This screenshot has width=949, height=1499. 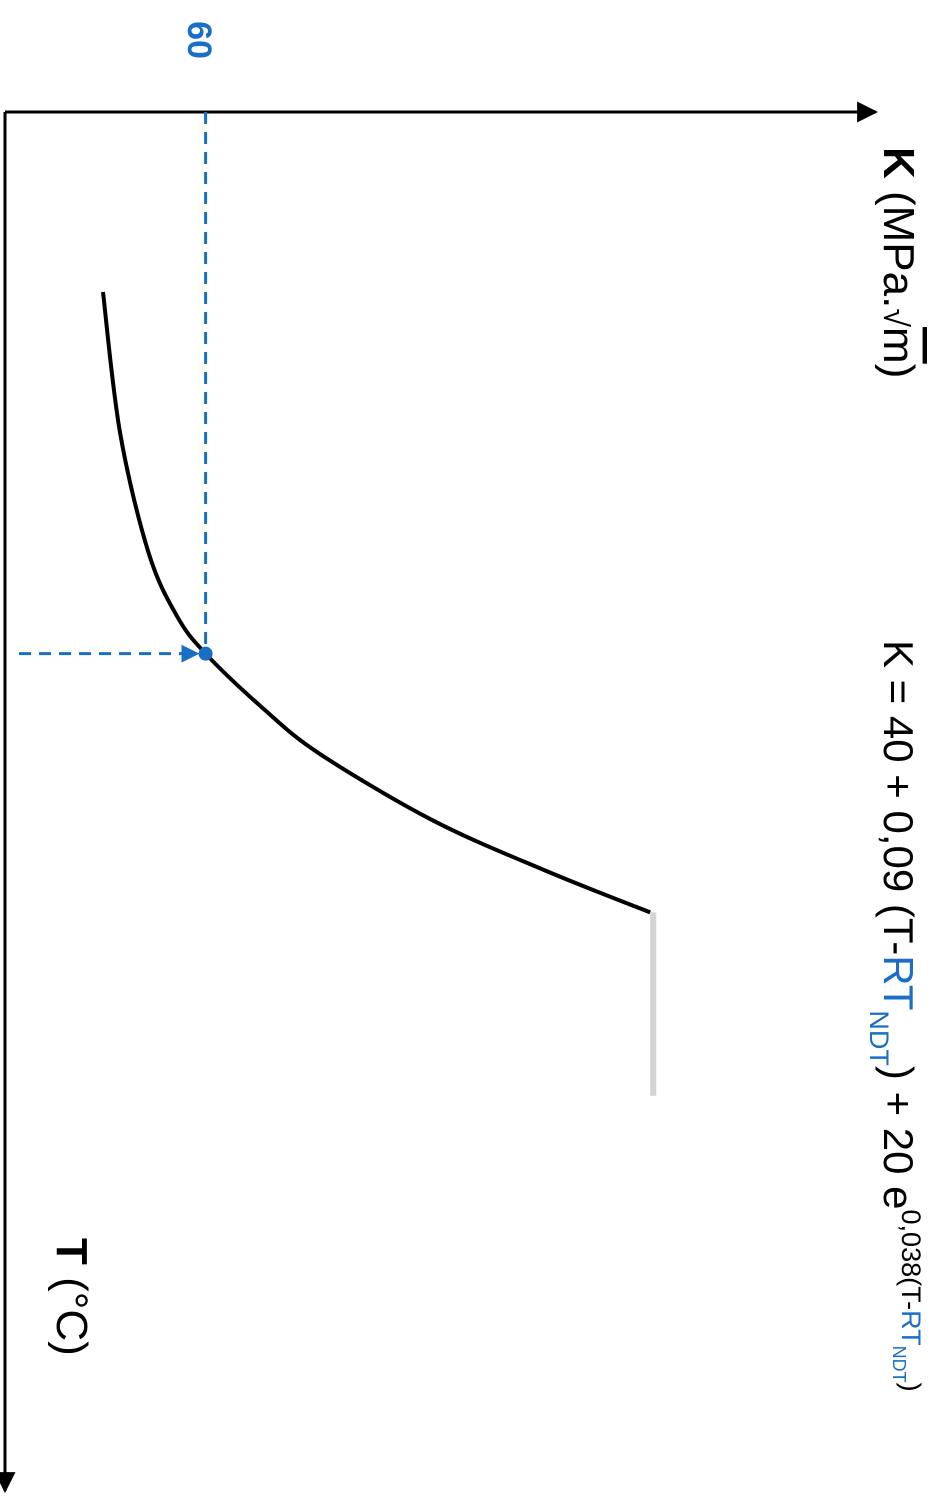 What do you see at coordinates (205, 653) in the screenshot?
I see `marker-point` at bounding box center [205, 653].